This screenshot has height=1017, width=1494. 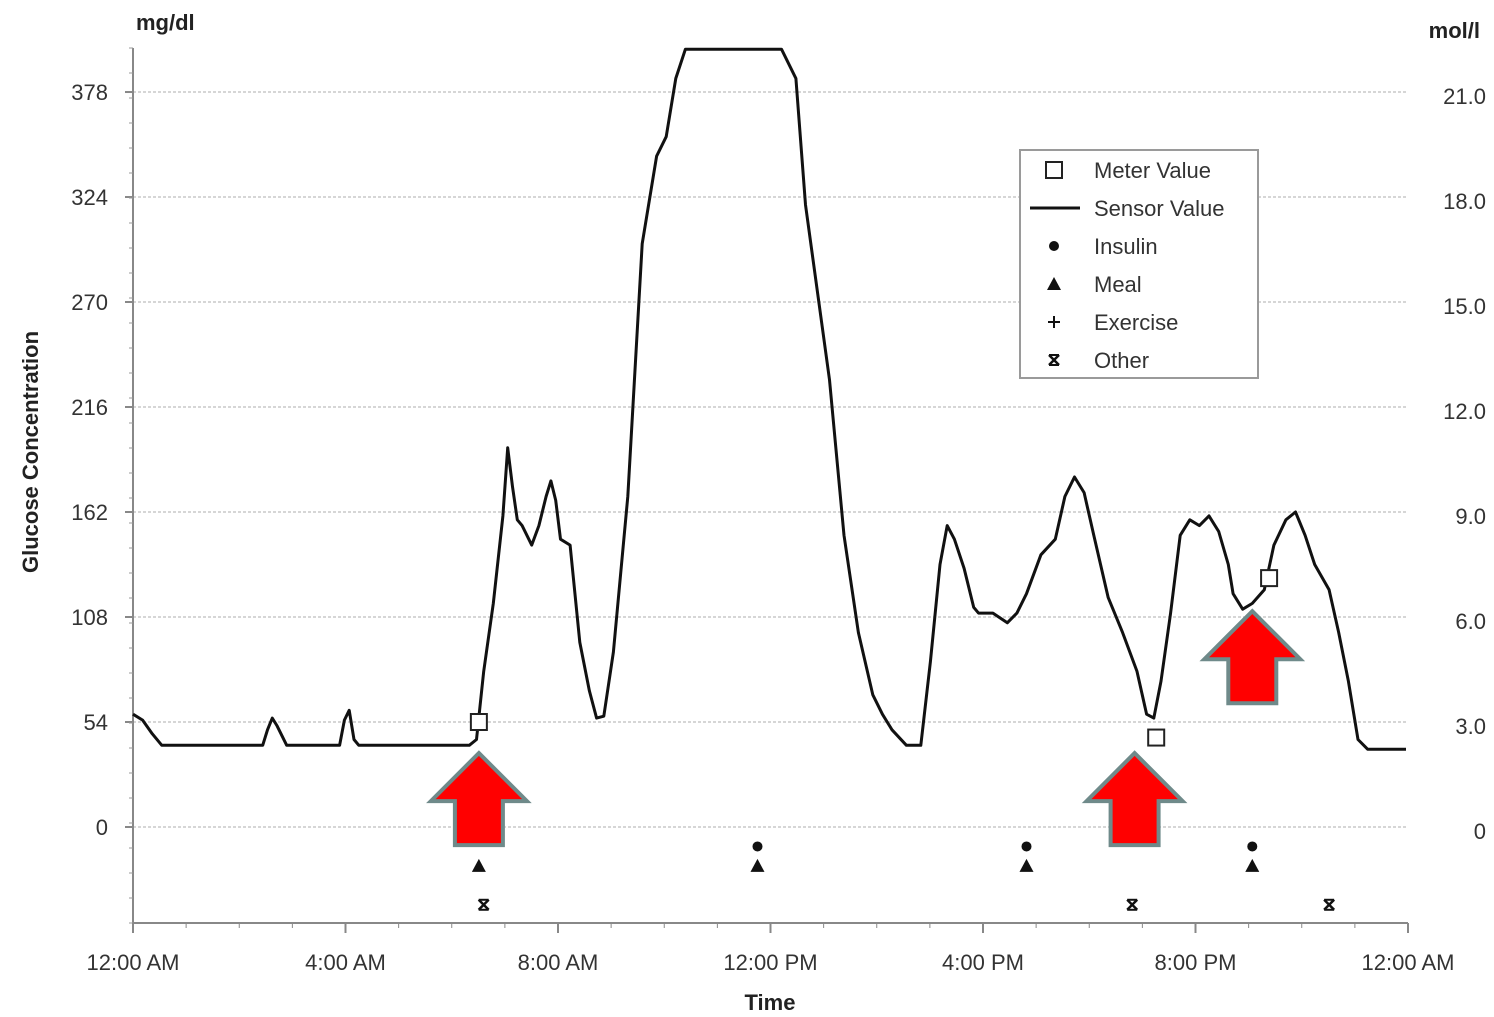 What do you see at coordinates (1408, 962) in the screenshot?
I see `x-tick-label-6: 12:00 AM` at bounding box center [1408, 962].